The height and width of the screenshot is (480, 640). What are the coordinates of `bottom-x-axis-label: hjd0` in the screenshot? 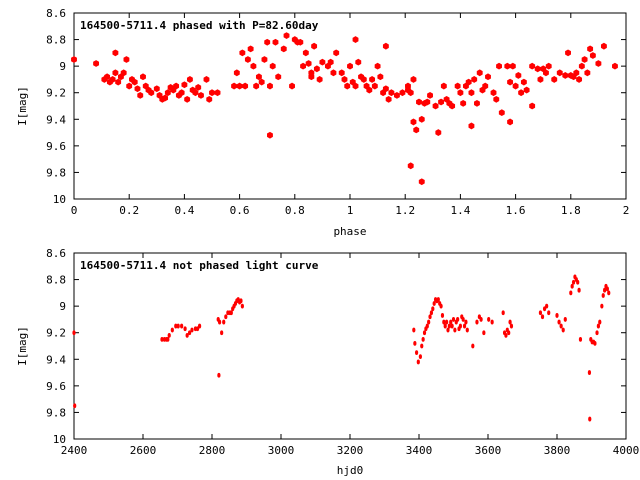 It's located at (350, 470).